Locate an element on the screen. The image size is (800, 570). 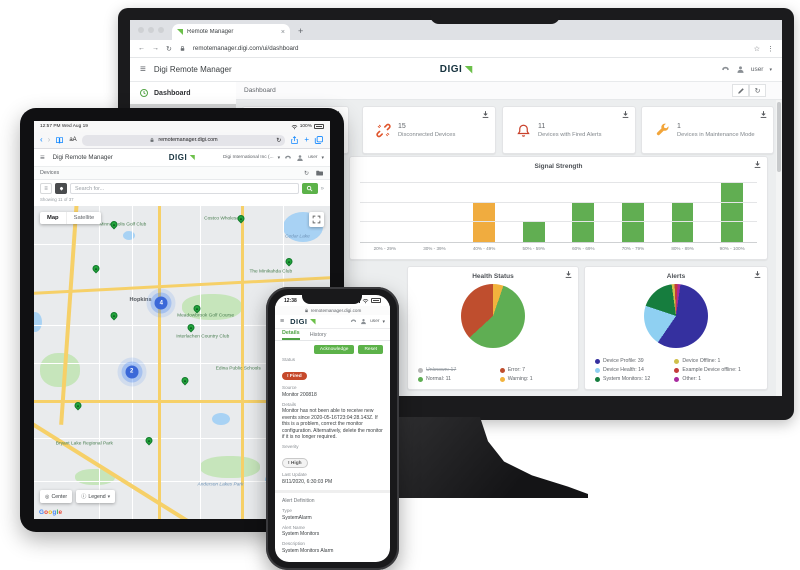
browser-tab: Remote Manager × is located at coordinates (231, 32).